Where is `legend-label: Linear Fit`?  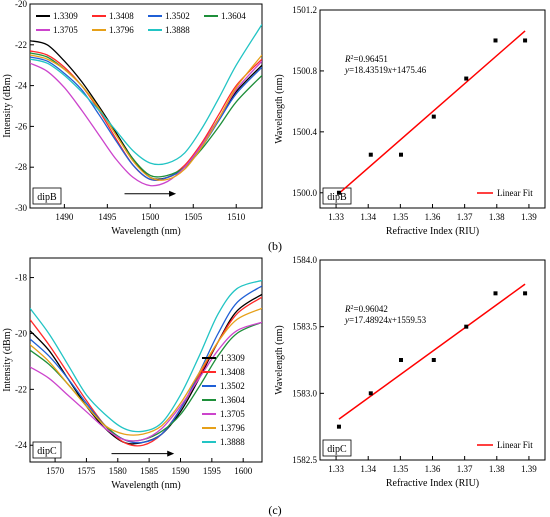 legend-label: Linear Fit is located at coordinates (515, 193).